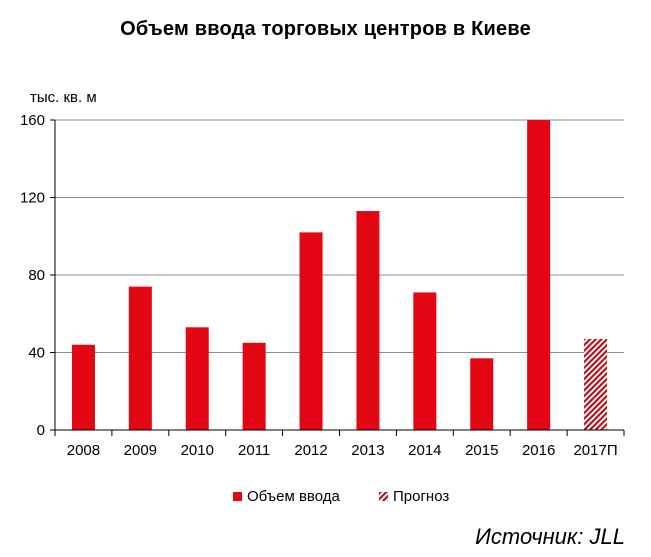 The width and height of the screenshot is (651, 557). What do you see at coordinates (538, 450) in the screenshot?
I see `x-tick-label: 2016` at bounding box center [538, 450].